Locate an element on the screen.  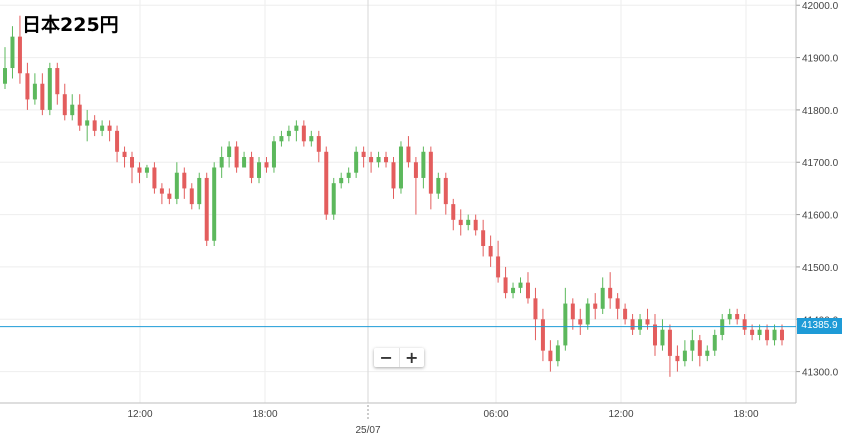
y-tick-label: 41700.0 is located at coordinates (820, 163).